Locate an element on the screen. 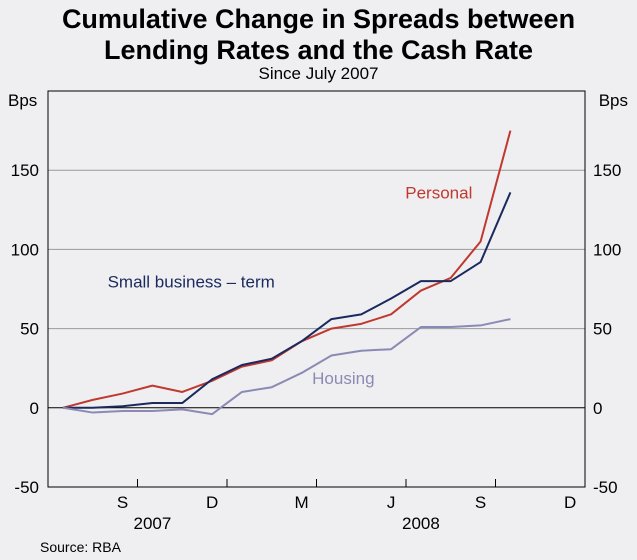 This screenshot has width=637, height=560. x-year-label: 2007 is located at coordinates (153, 523).